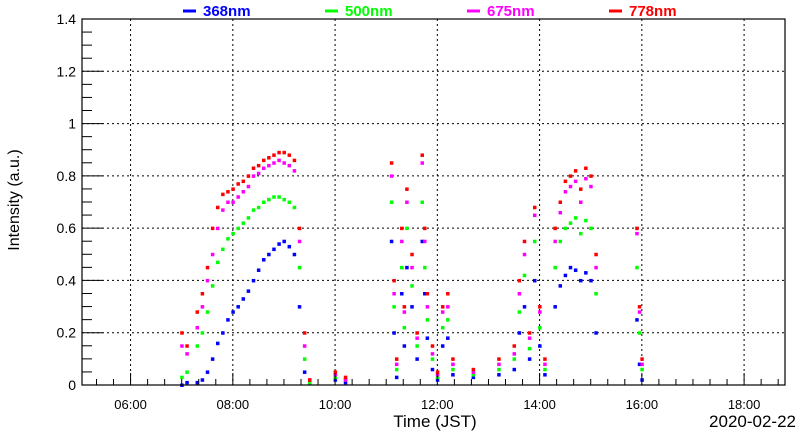 The width and height of the screenshot is (800, 439). Describe the element at coordinates (642, 404) in the screenshot. I see `x-tick-label: 16:00` at that location.